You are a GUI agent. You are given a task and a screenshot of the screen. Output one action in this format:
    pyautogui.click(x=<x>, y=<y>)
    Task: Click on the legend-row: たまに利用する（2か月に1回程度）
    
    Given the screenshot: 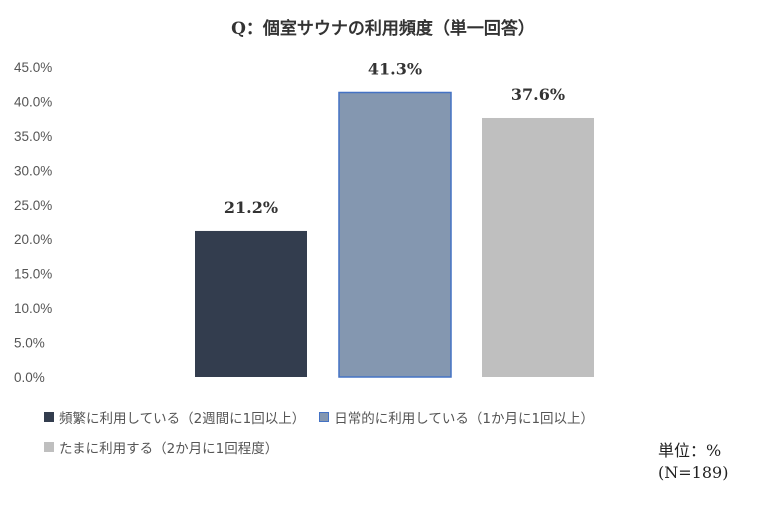 What is the action you would take?
    pyautogui.click(x=394, y=447)
    